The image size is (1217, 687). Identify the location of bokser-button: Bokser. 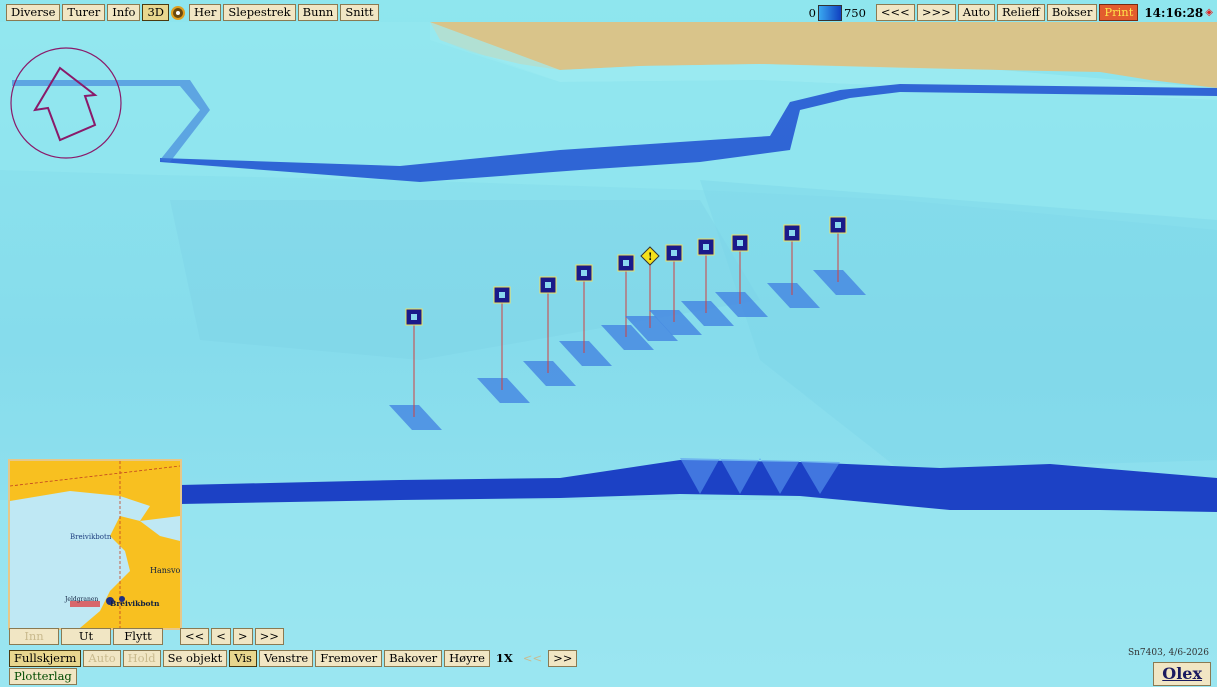
(1072, 12).